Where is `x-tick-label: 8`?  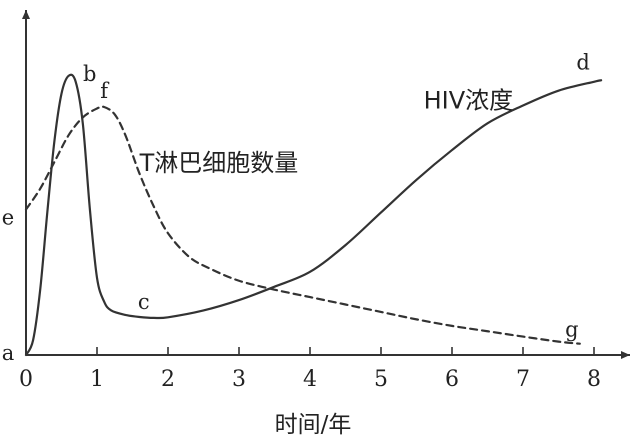 x-tick-label: 8 is located at coordinates (594, 379).